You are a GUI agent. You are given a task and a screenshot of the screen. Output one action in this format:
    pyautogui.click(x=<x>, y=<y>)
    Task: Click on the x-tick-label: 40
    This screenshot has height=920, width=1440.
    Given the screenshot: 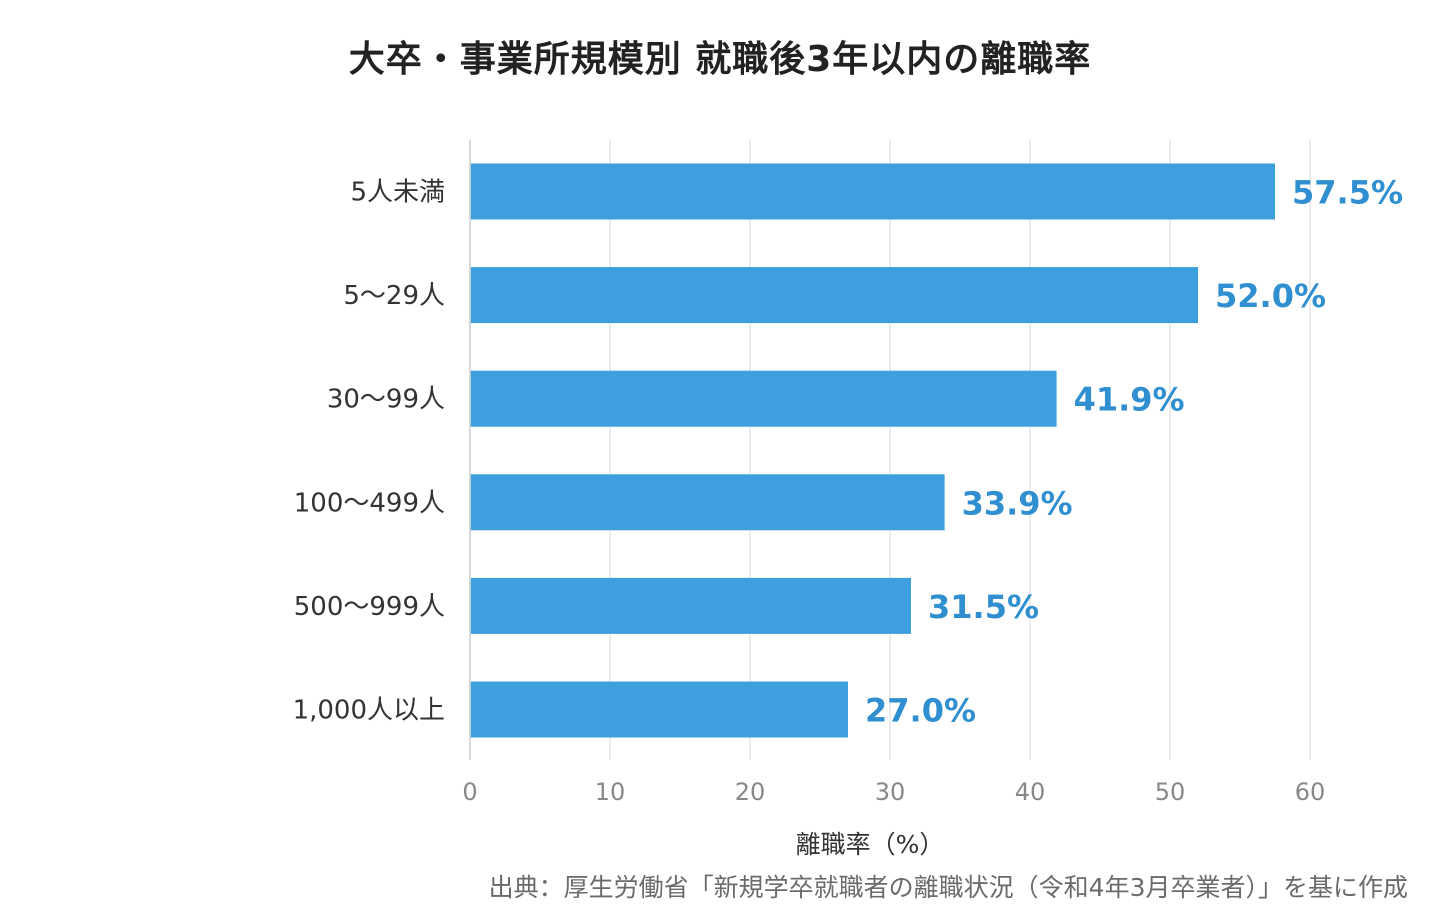 What is the action you would take?
    pyautogui.click(x=1030, y=792)
    